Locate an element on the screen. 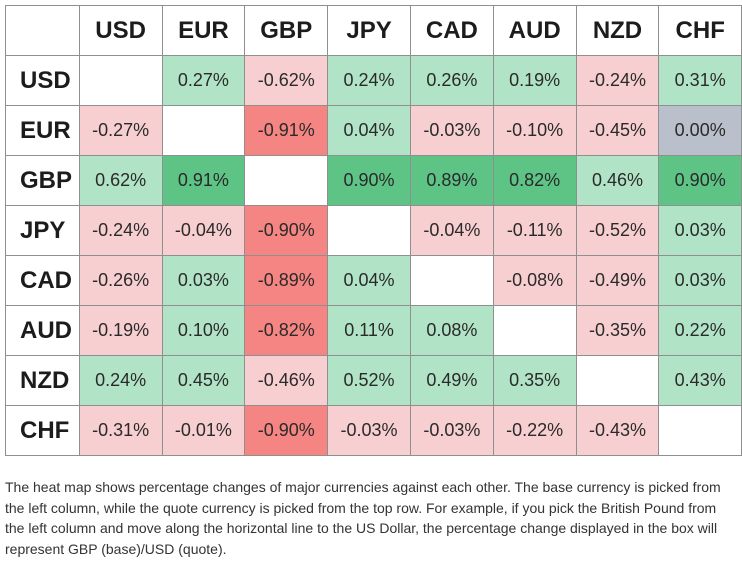 This screenshot has width=742, height=562. cell-eur-jpy: 0.04% is located at coordinates (369, 130).